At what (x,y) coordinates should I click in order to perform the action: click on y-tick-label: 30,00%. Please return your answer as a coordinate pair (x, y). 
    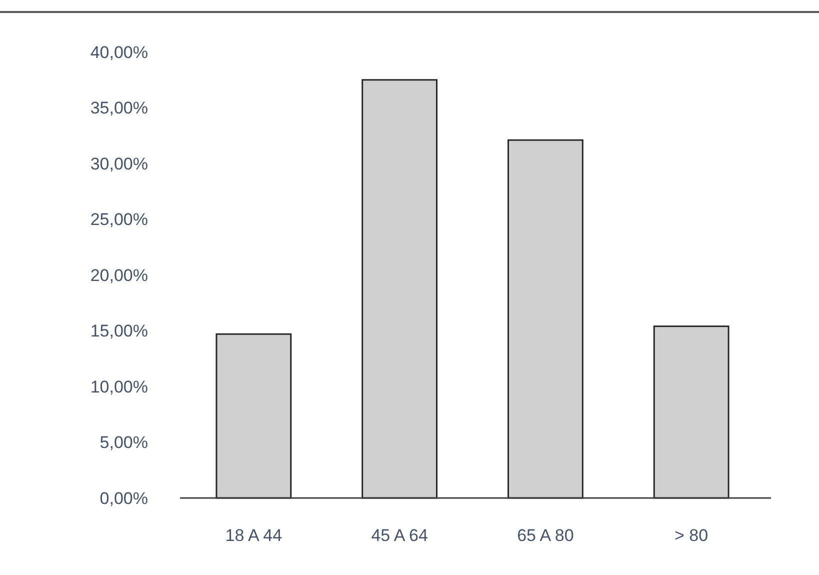
    Looking at the image, I should click on (119, 164).